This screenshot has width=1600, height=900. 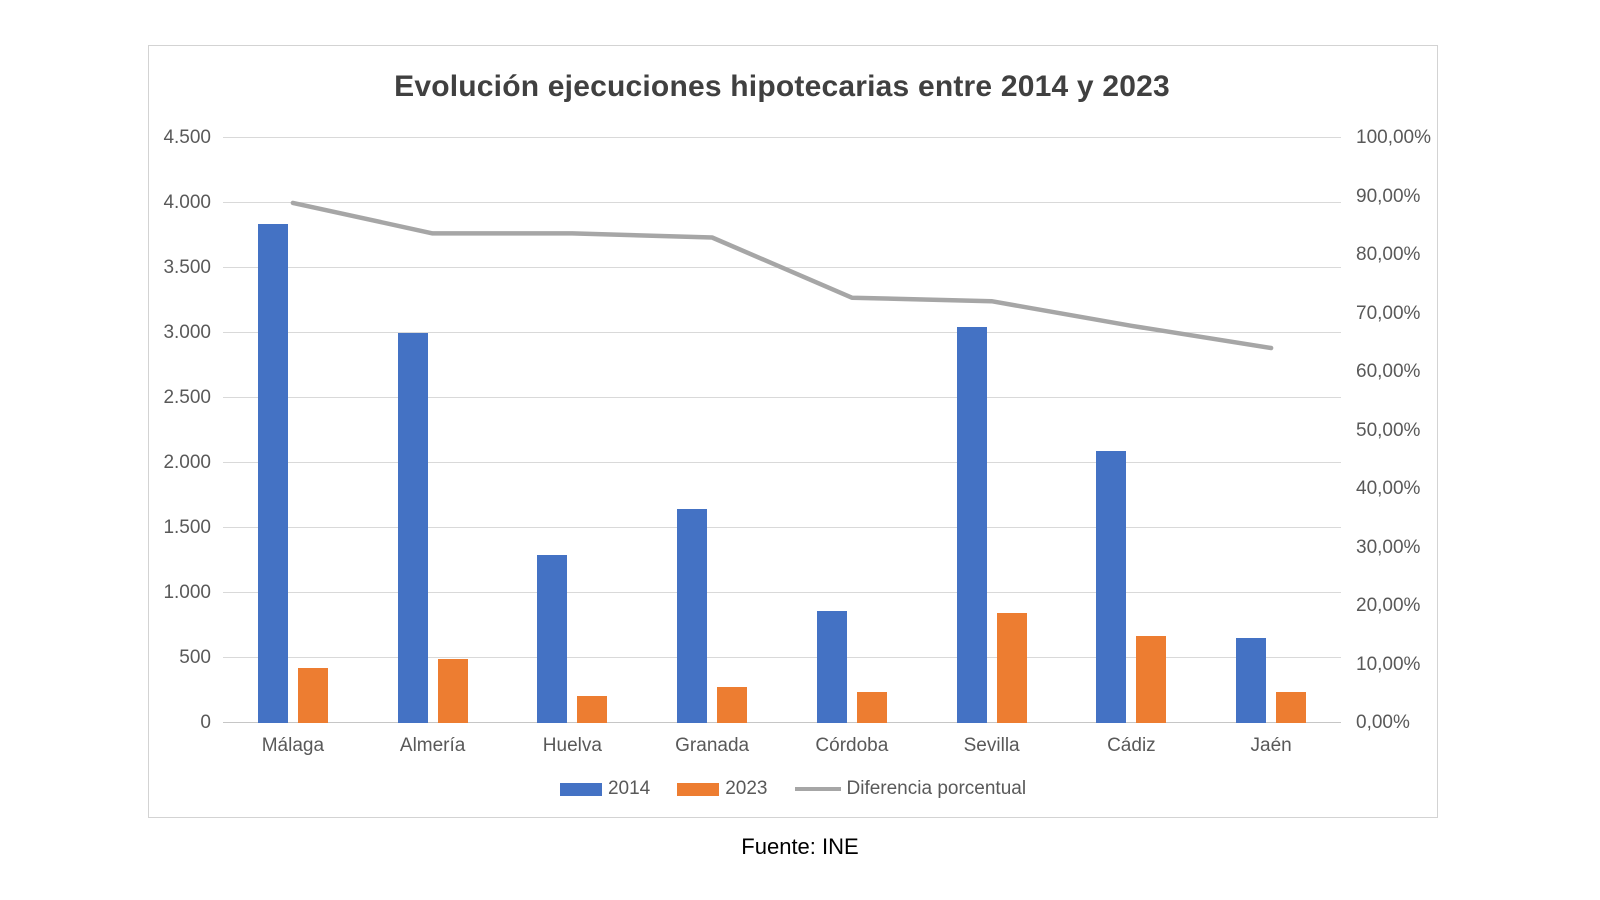 What do you see at coordinates (971, 524) in the screenshot?
I see `bar-2014-Sevilla` at bounding box center [971, 524].